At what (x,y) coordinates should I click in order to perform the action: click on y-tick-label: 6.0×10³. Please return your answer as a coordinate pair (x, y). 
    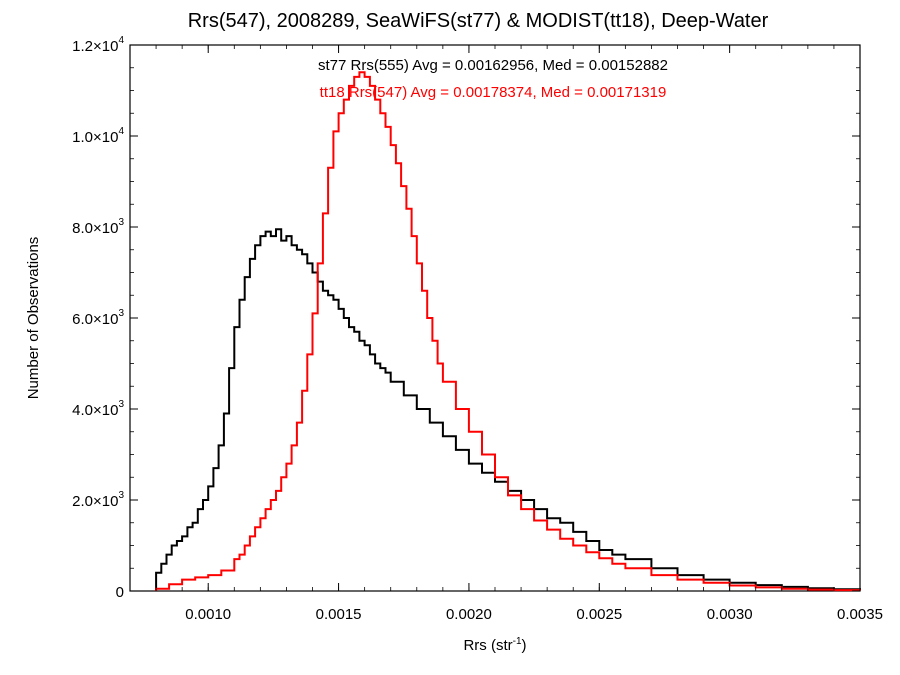
    Looking at the image, I should click on (98, 318).